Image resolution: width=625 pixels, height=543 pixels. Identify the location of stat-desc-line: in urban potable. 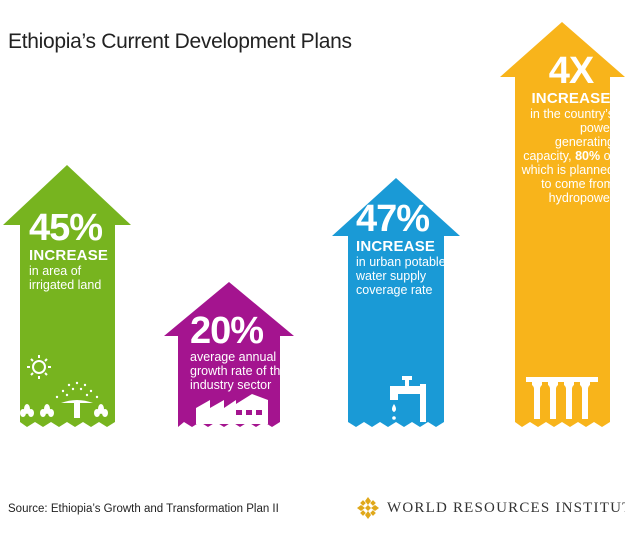
(401, 262).